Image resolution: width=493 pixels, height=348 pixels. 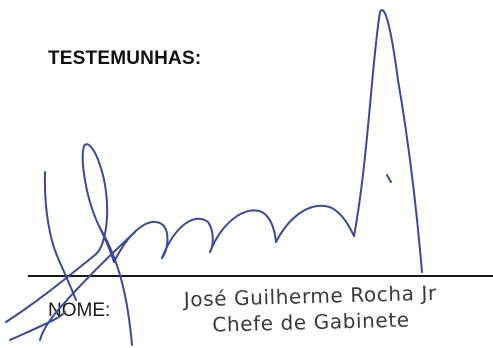 What do you see at coordinates (125, 58) in the screenshot?
I see `witnesses-heading: TESTEMUNHAS:` at bounding box center [125, 58].